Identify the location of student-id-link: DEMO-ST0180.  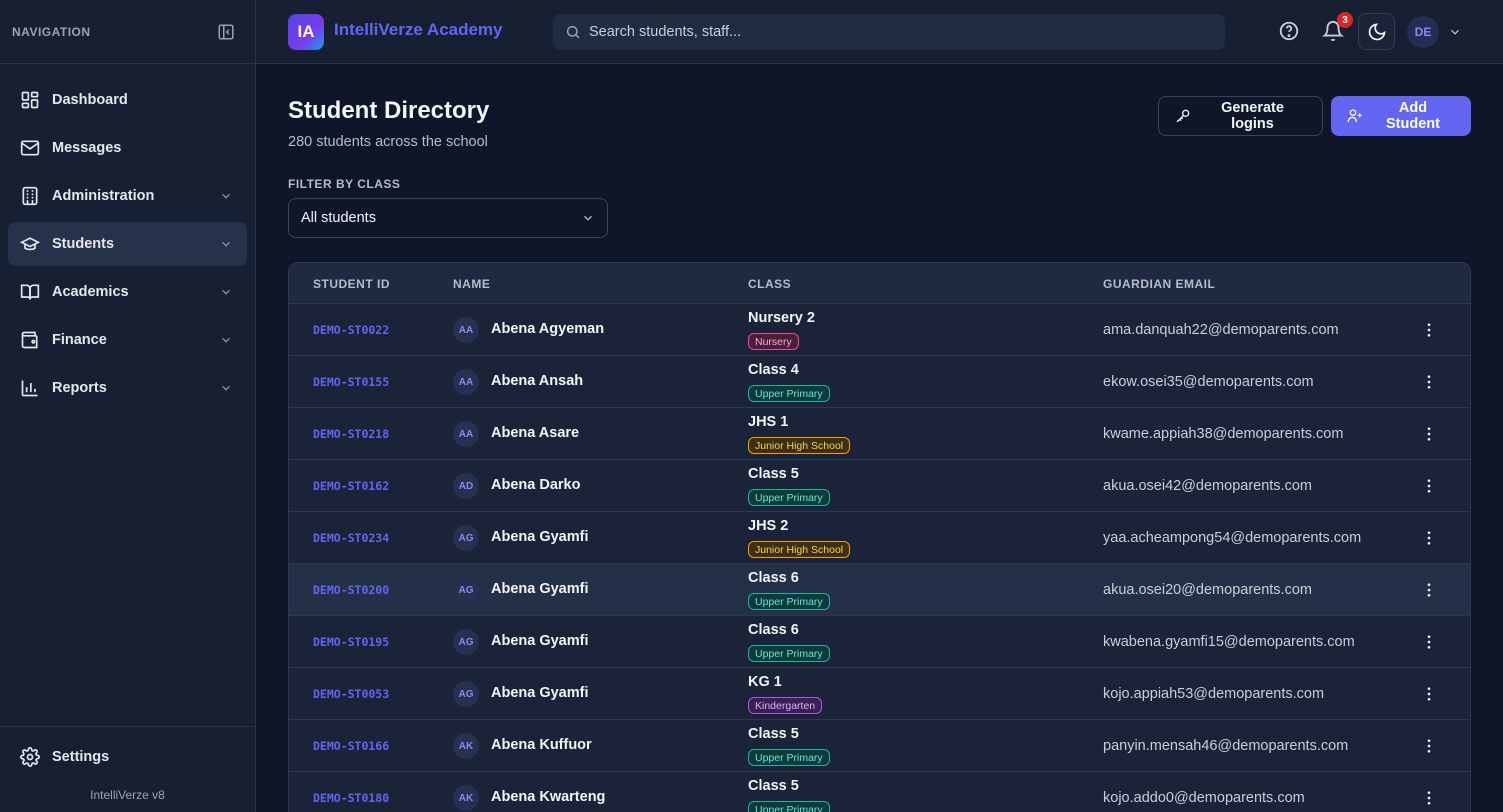
(351, 798).